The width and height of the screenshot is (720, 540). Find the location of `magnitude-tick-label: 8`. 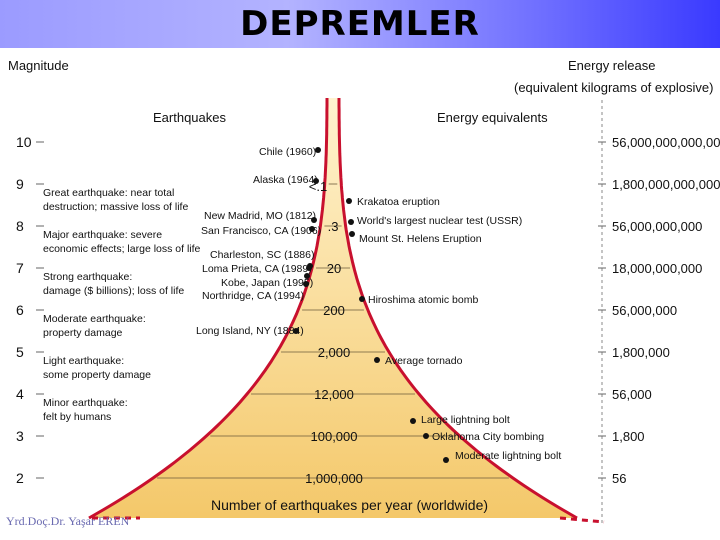

magnitude-tick-label: 8 is located at coordinates (20, 226).